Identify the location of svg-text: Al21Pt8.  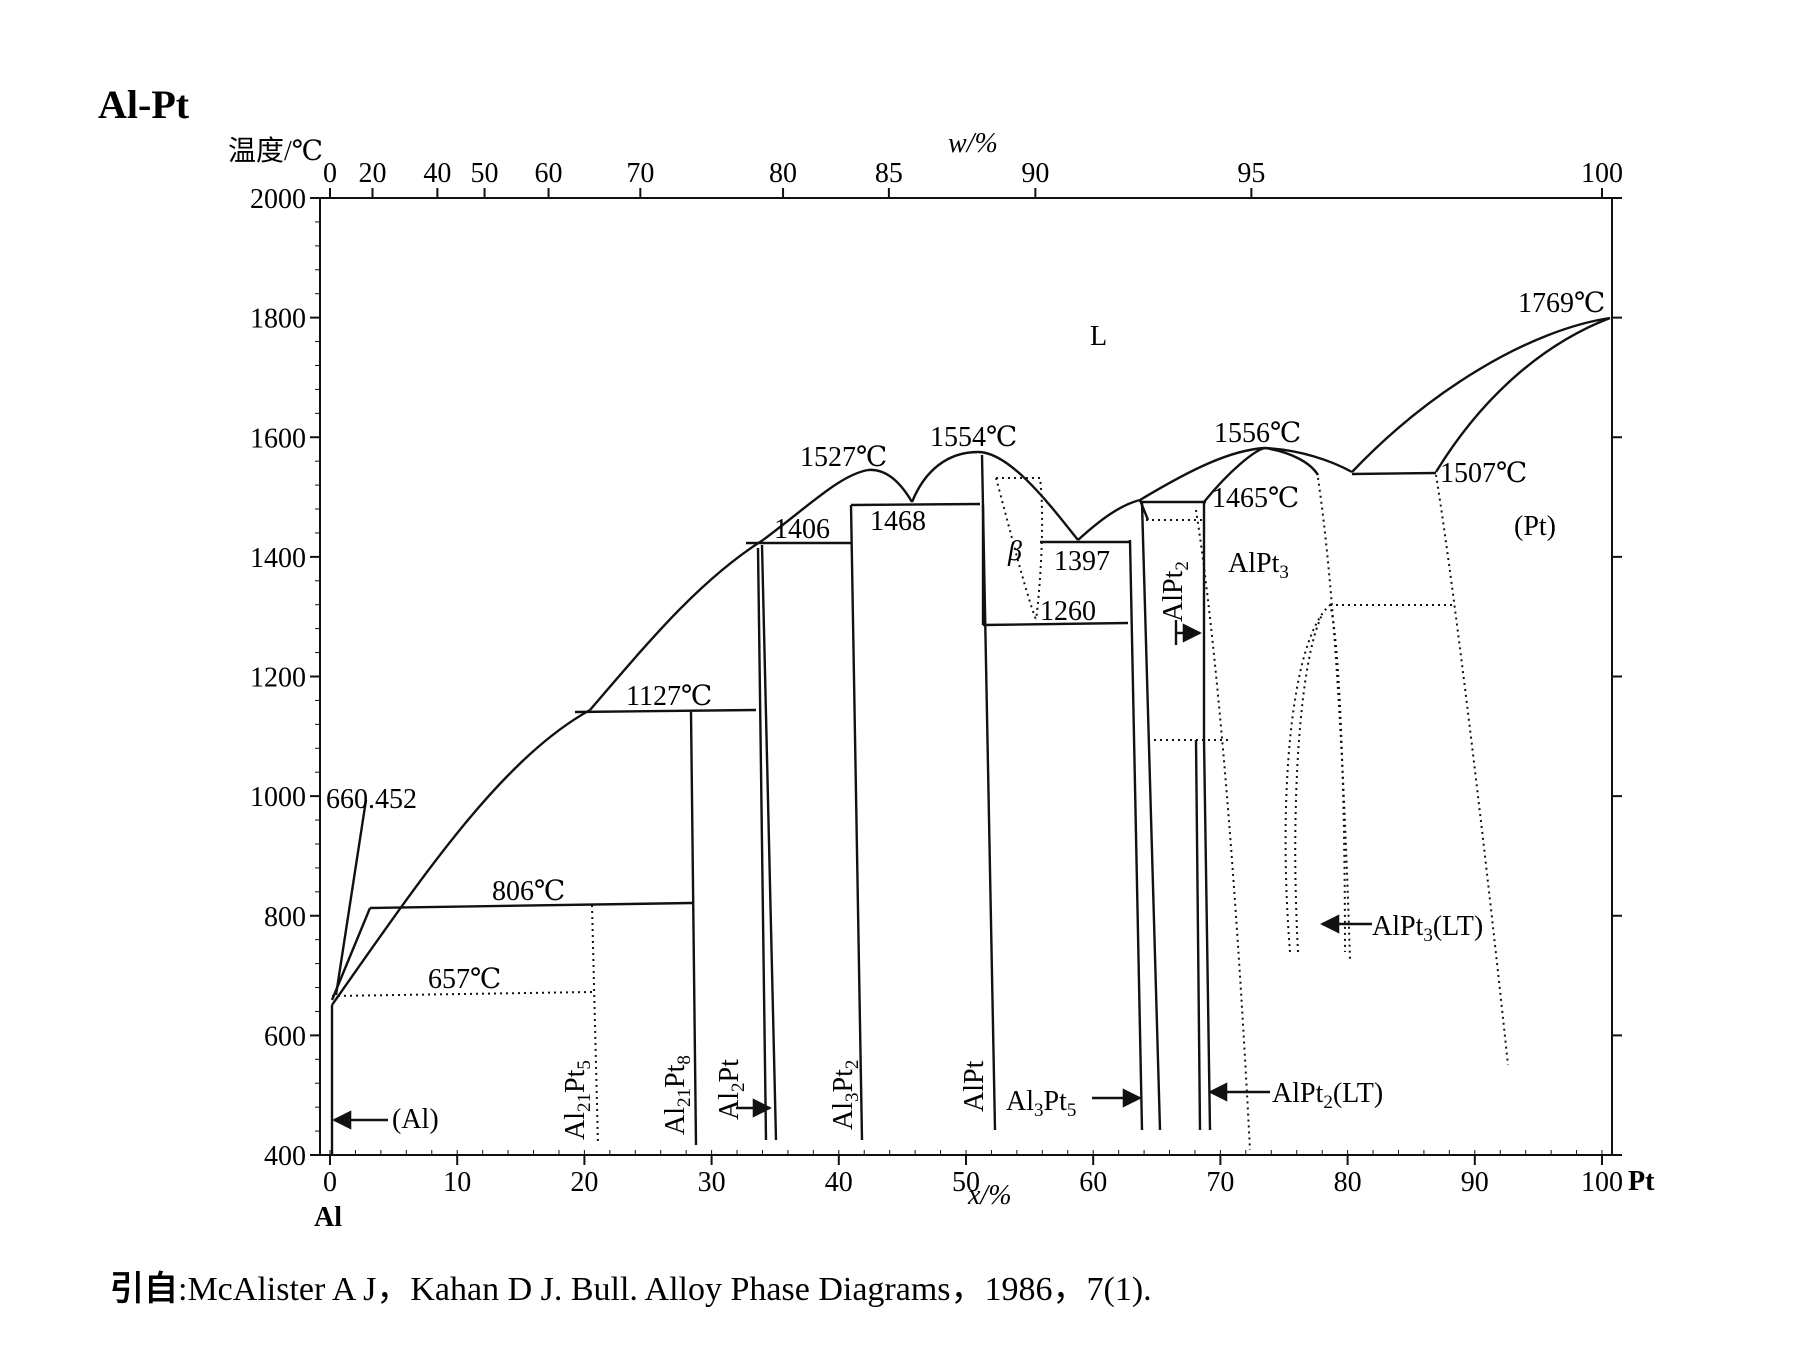
(677, 1095).